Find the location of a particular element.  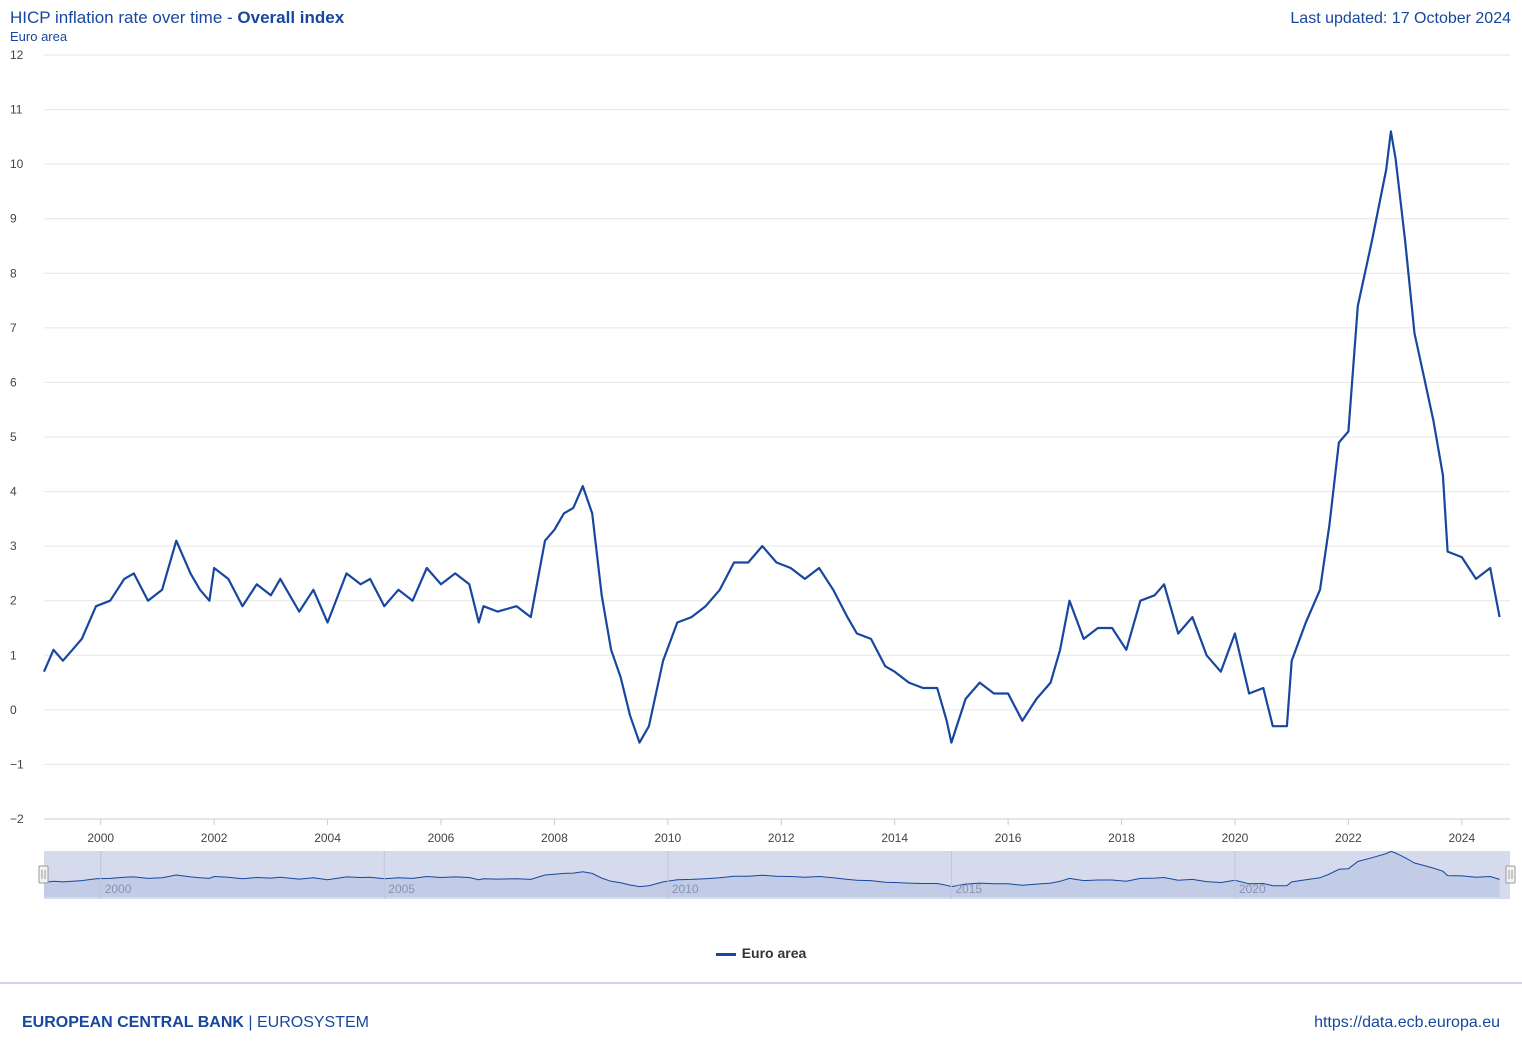

y-tick-label: 7 is located at coordinates (13, 328).